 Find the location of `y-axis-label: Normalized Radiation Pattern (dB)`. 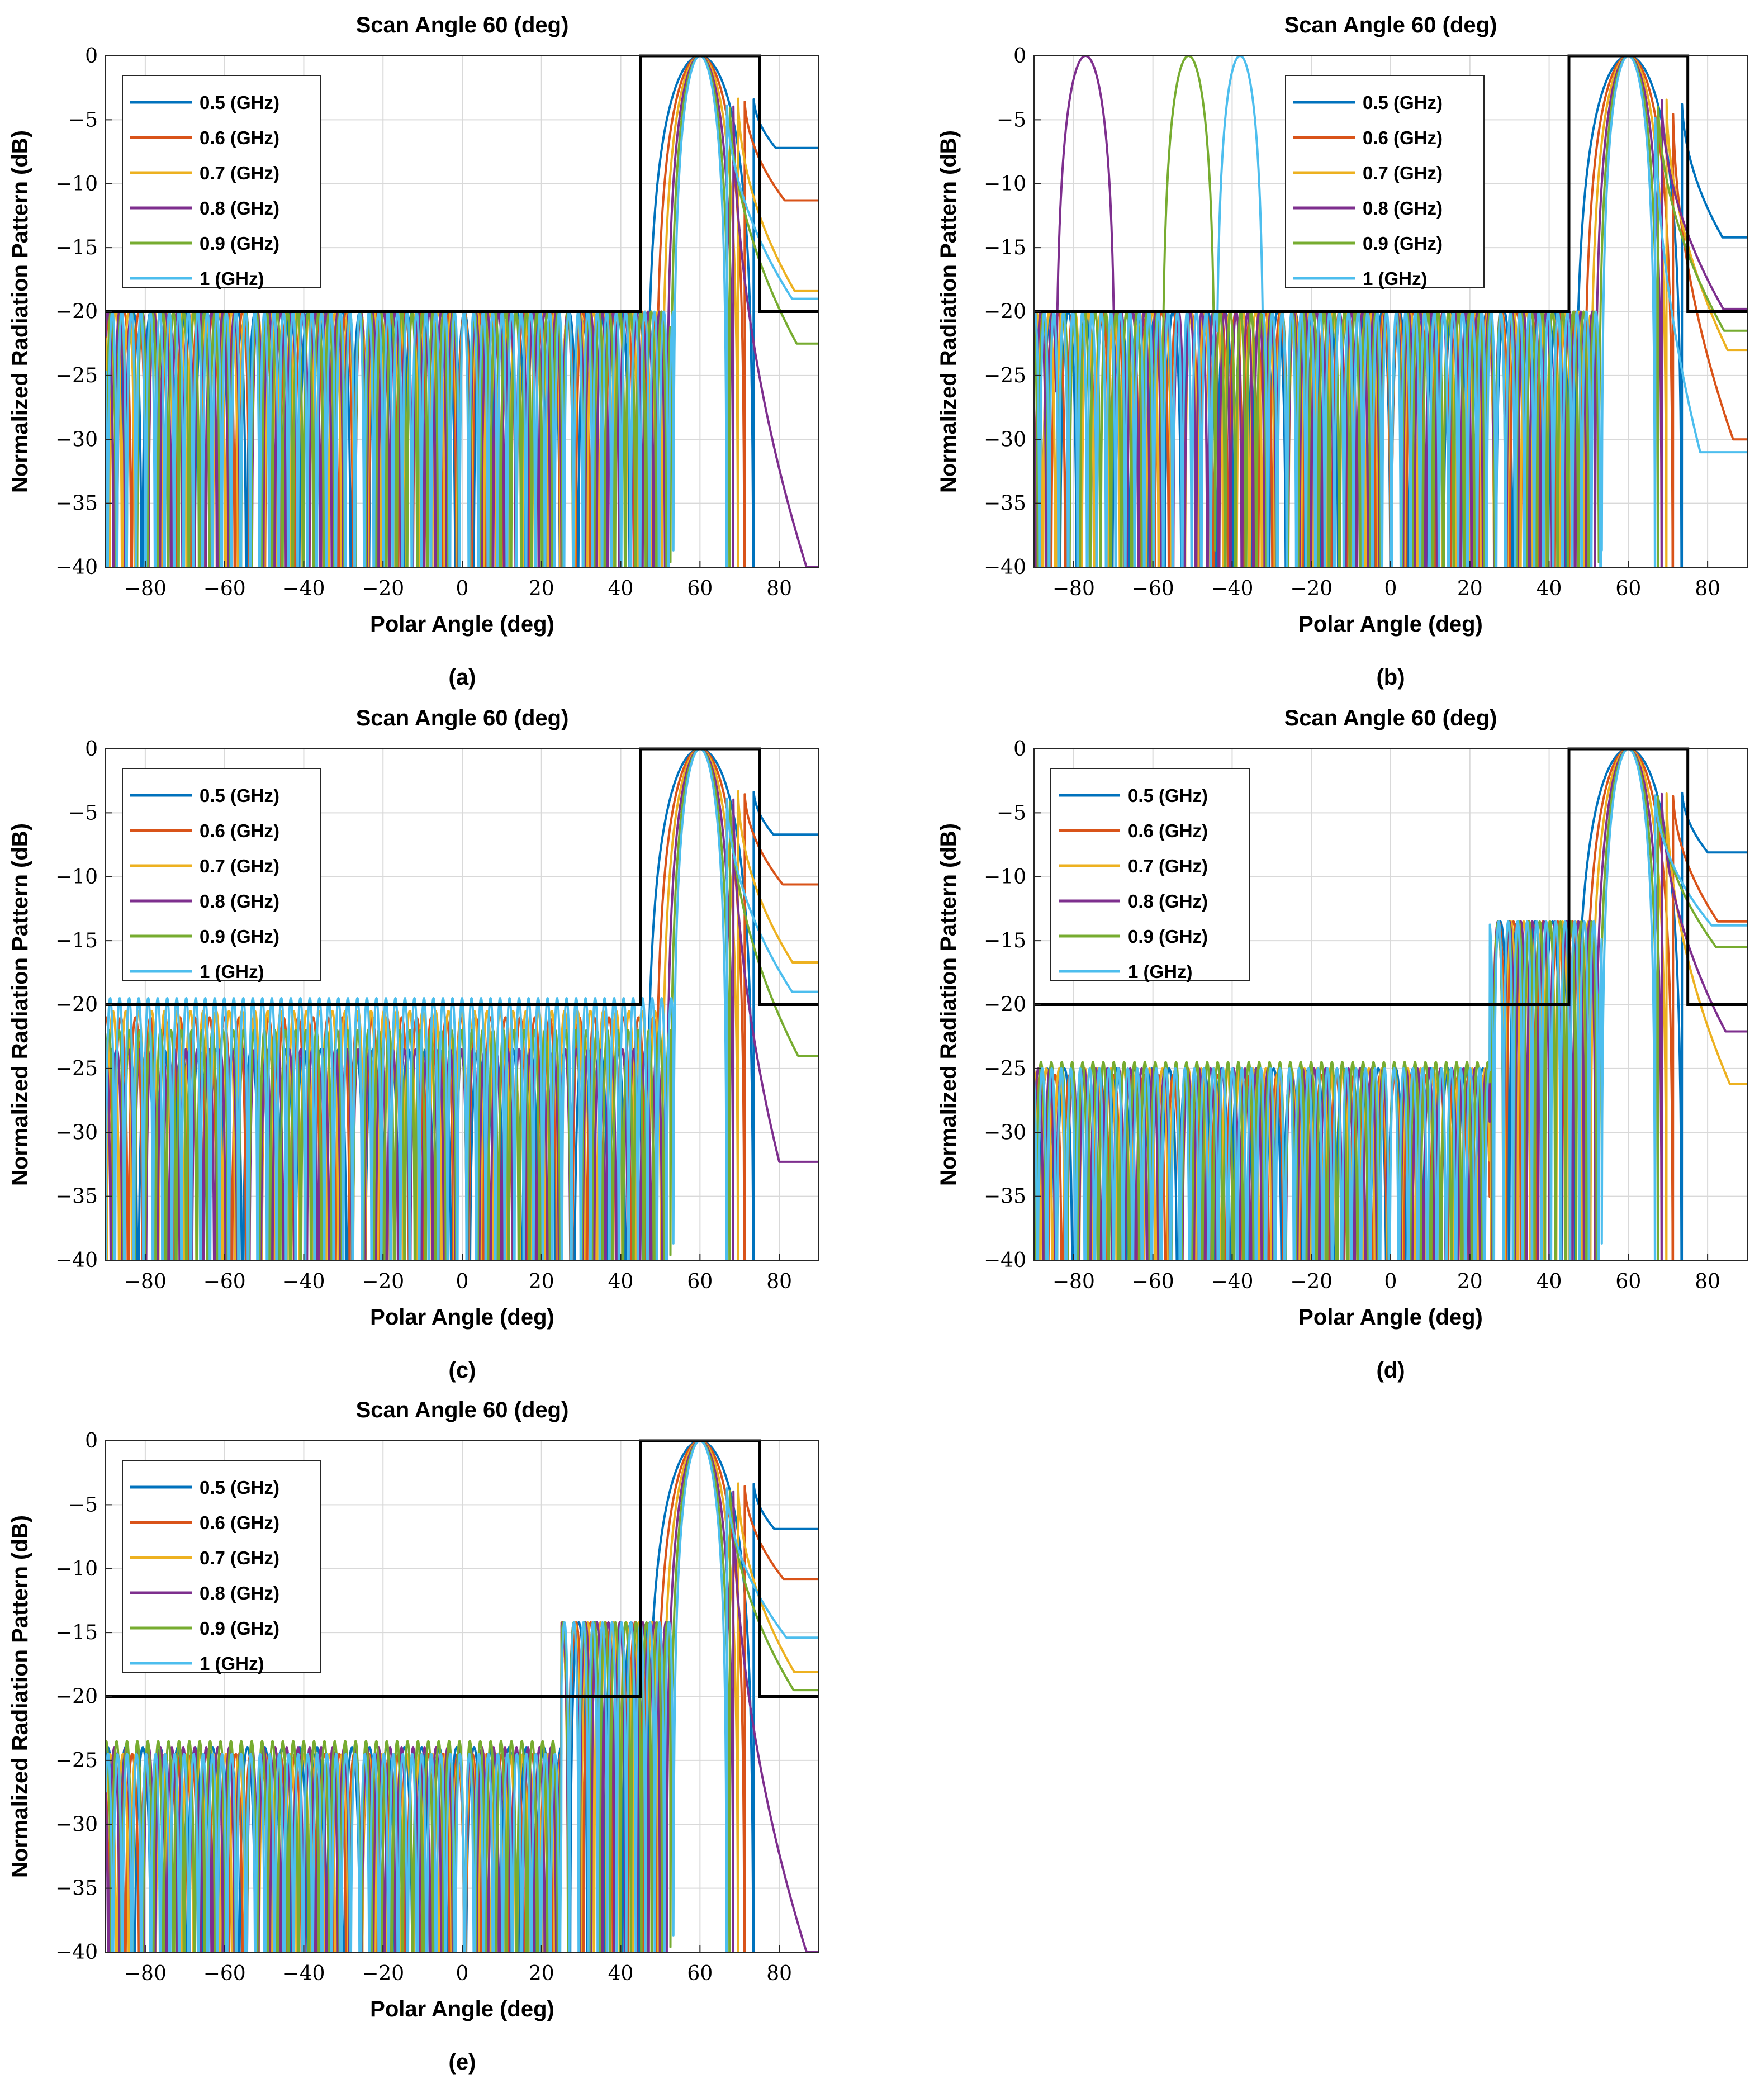

y-axis-label: Normalized Radiation Pattern (dB) is located at coordinates (948, 311).